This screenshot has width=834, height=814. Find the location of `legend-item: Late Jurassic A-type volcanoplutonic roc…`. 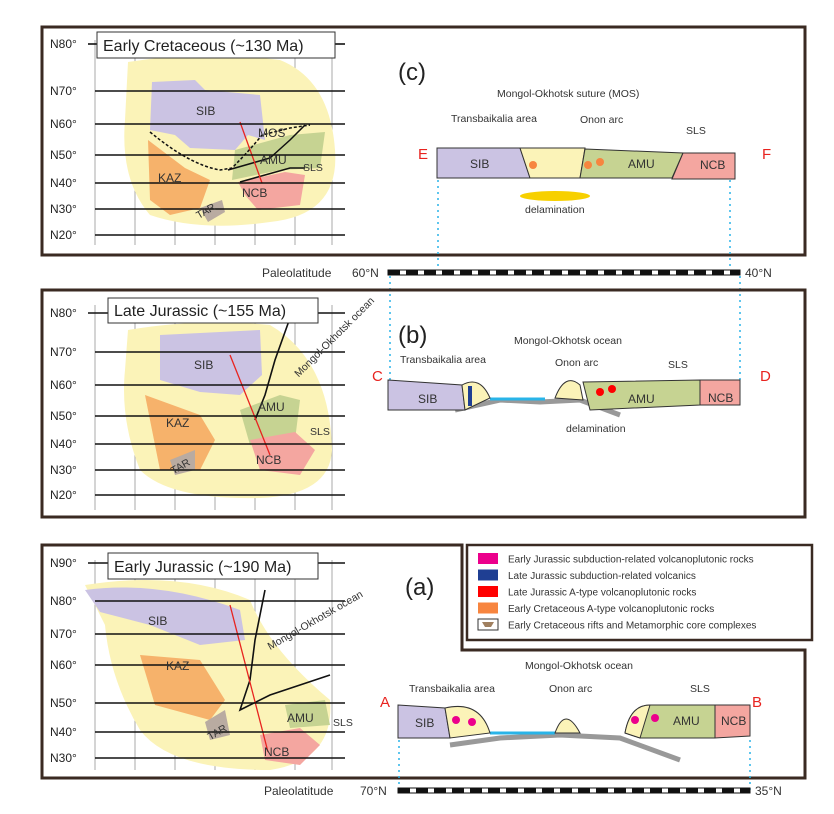

legend-item: Late Jurassic A-type volcanoplutonic roc… is located at coordinates (587, 592).